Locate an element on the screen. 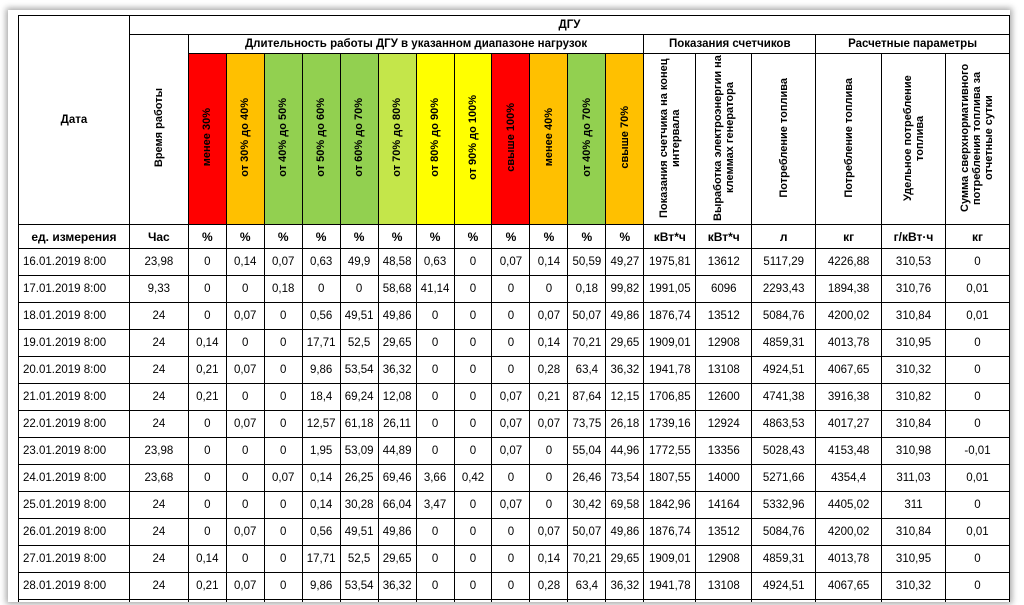 This screenshot has width=1024, height=605. value-cell: 12924 is located at coordinates (724, 424).